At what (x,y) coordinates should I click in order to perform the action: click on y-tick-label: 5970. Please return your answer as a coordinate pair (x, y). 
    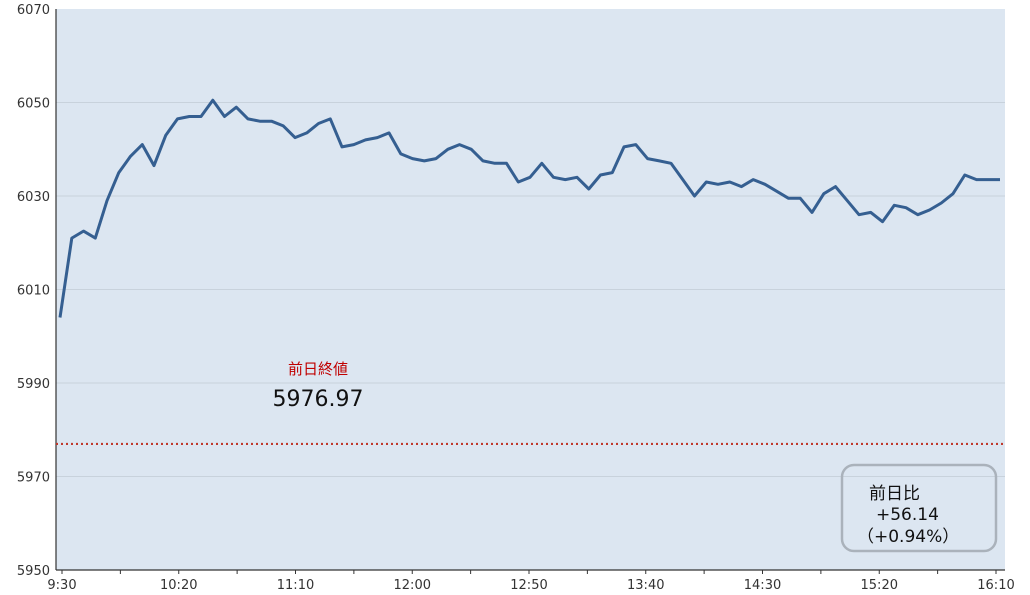
    Looking at the image, I should click on (33, 478).